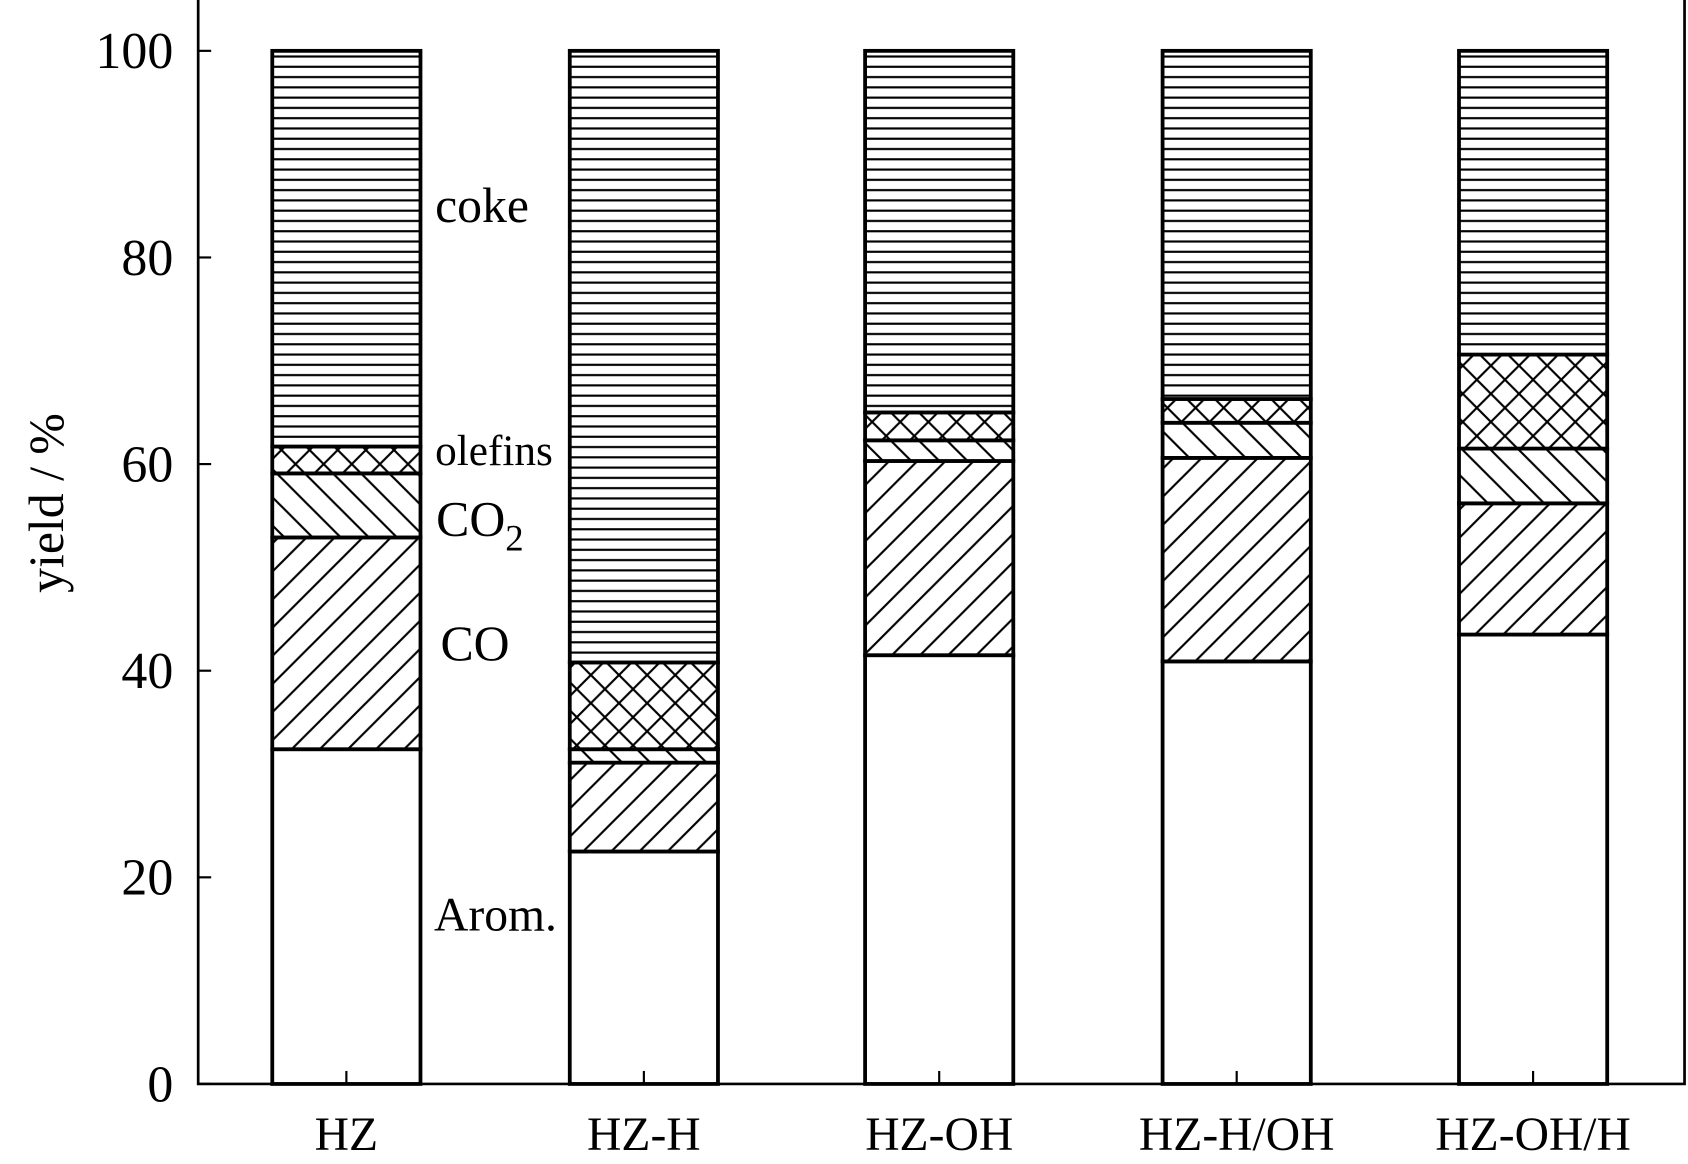 The width and height of the screenshot is (1688, 1164). What do you see at coordinates (474, 643) in the screenshot?
I see `annotation-co: CO` at bounding box center [474, 643].